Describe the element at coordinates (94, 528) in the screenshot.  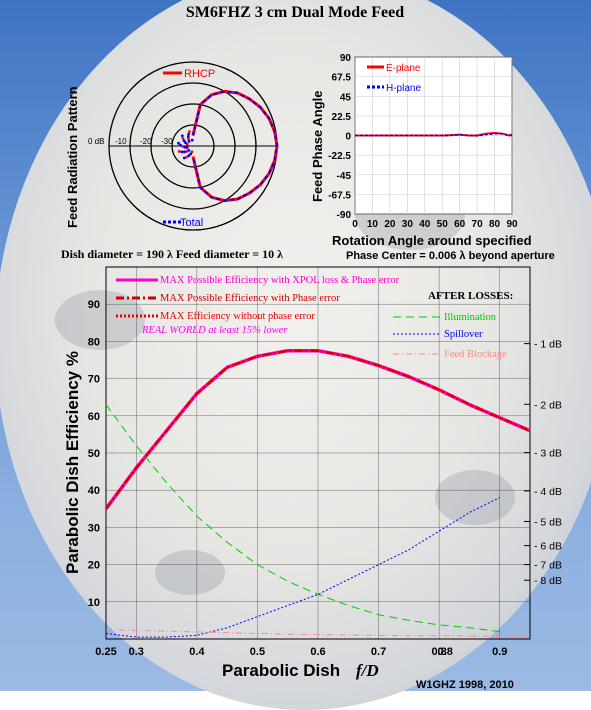
I see `main-ytick-label: 30` at that location.